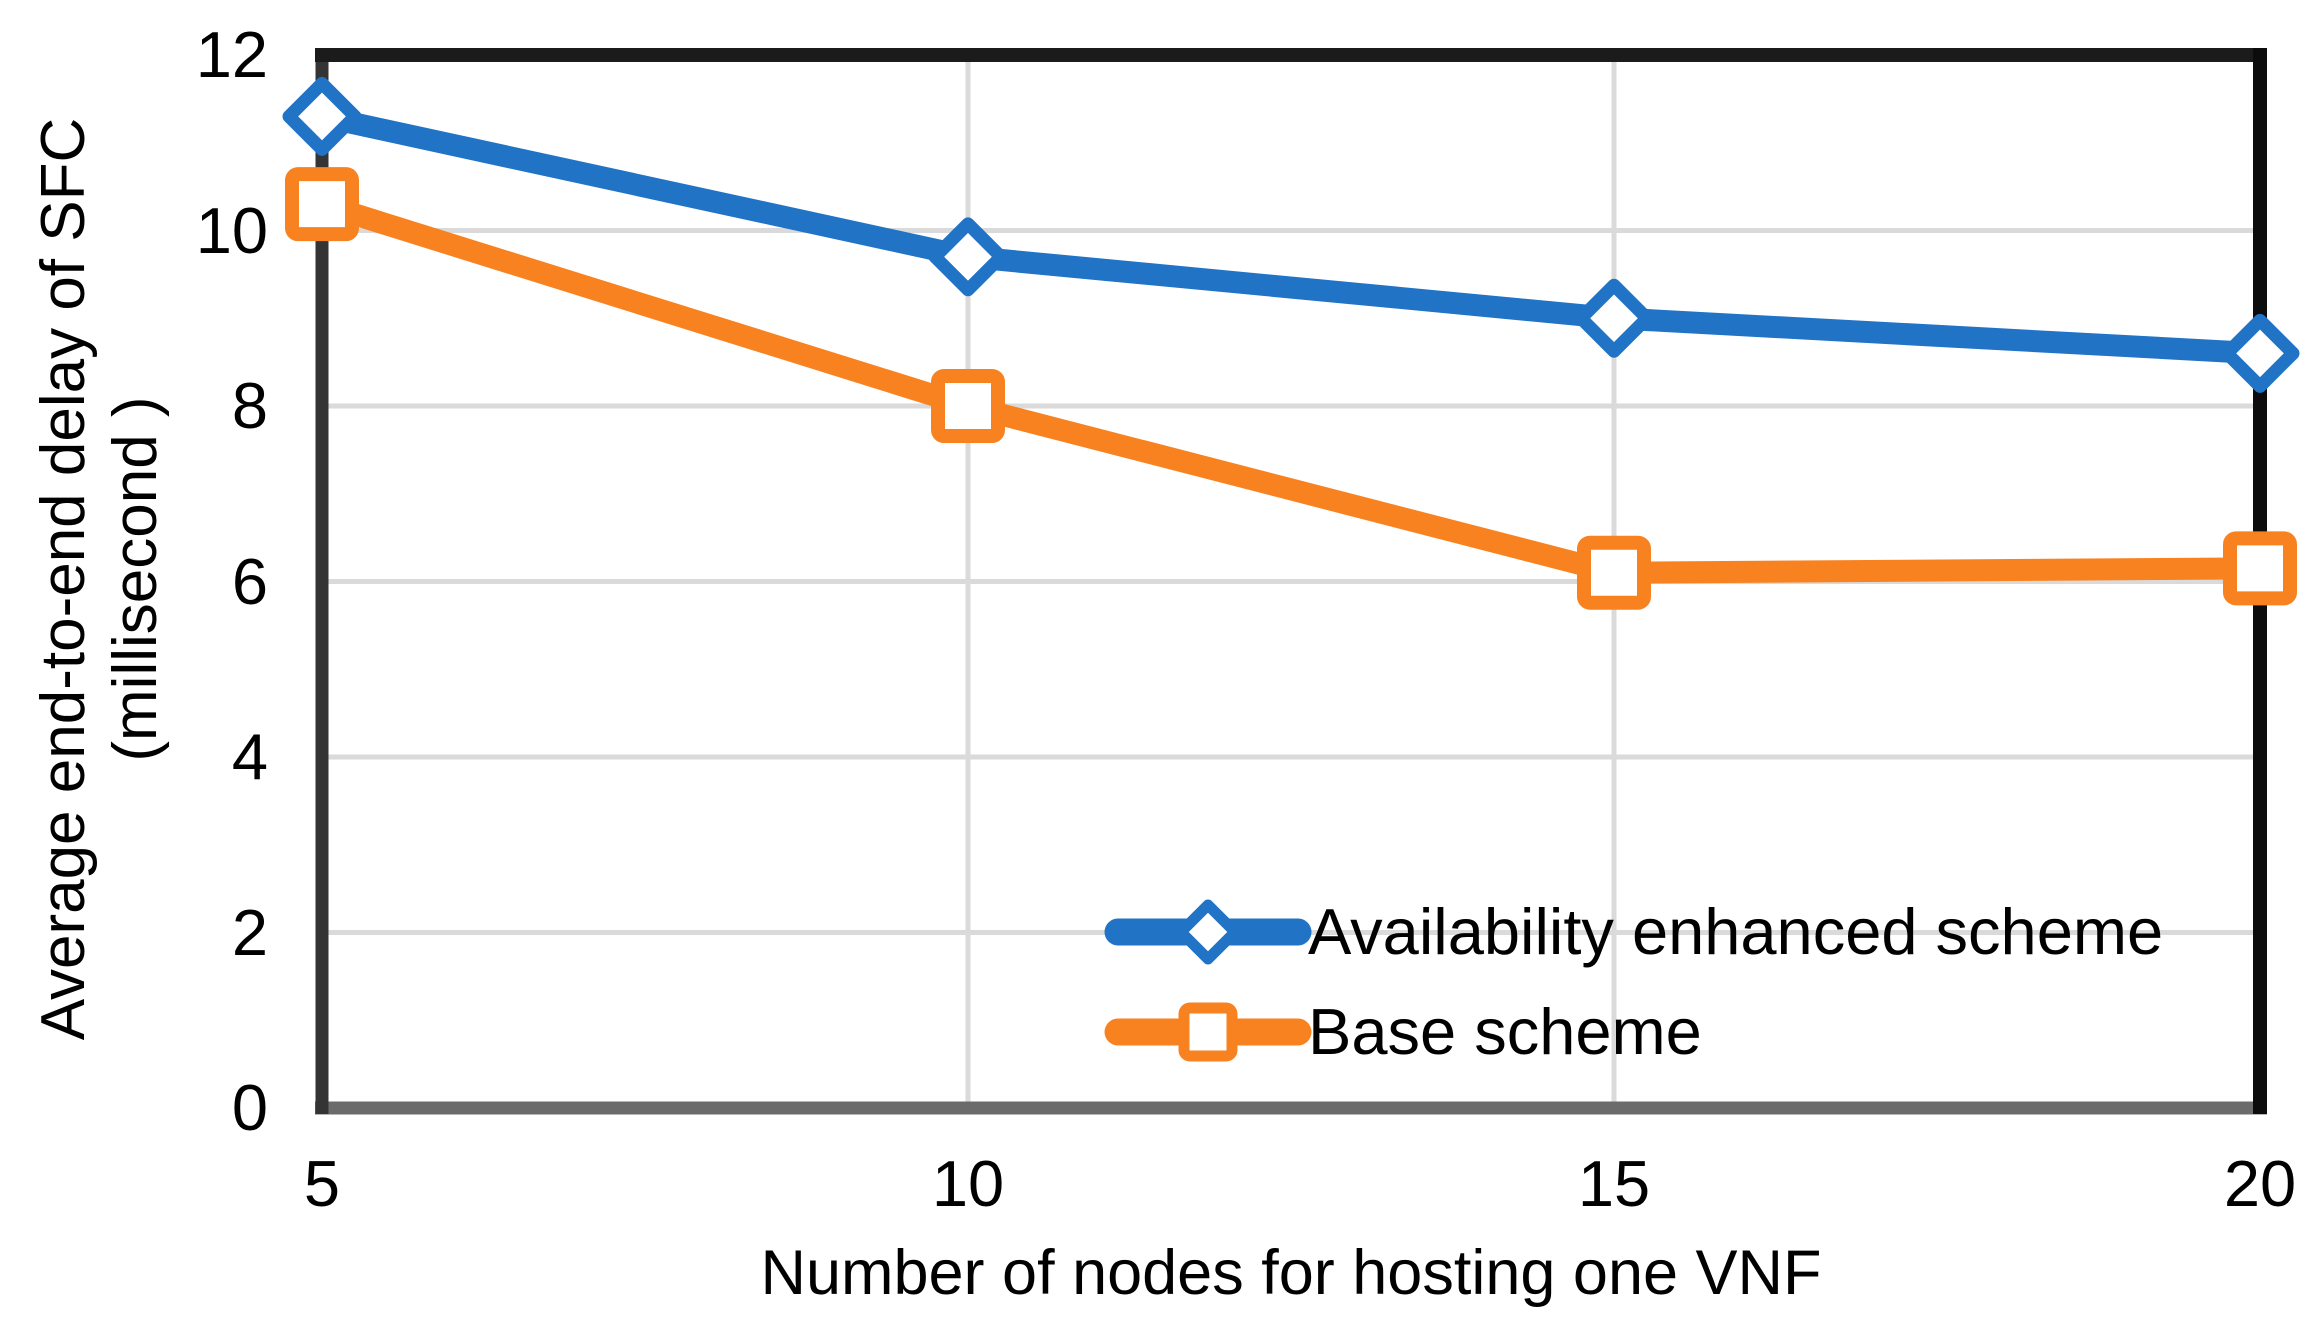 This screenshot has width=2316, height=1323. What do you see at coordinates (1614, 1183) in the screenshot?
I see `x-axis-tick-label: 15` at bounding box center [1614, 1183].